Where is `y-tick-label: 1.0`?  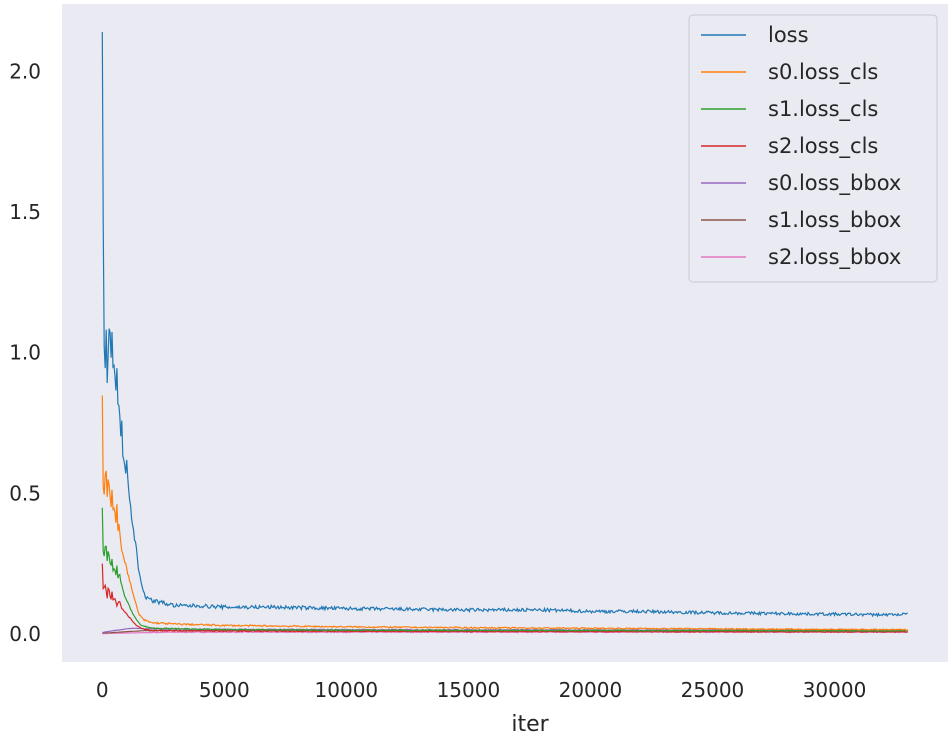
y-tick-label: 1.0 is located at coordinates (25, 353).